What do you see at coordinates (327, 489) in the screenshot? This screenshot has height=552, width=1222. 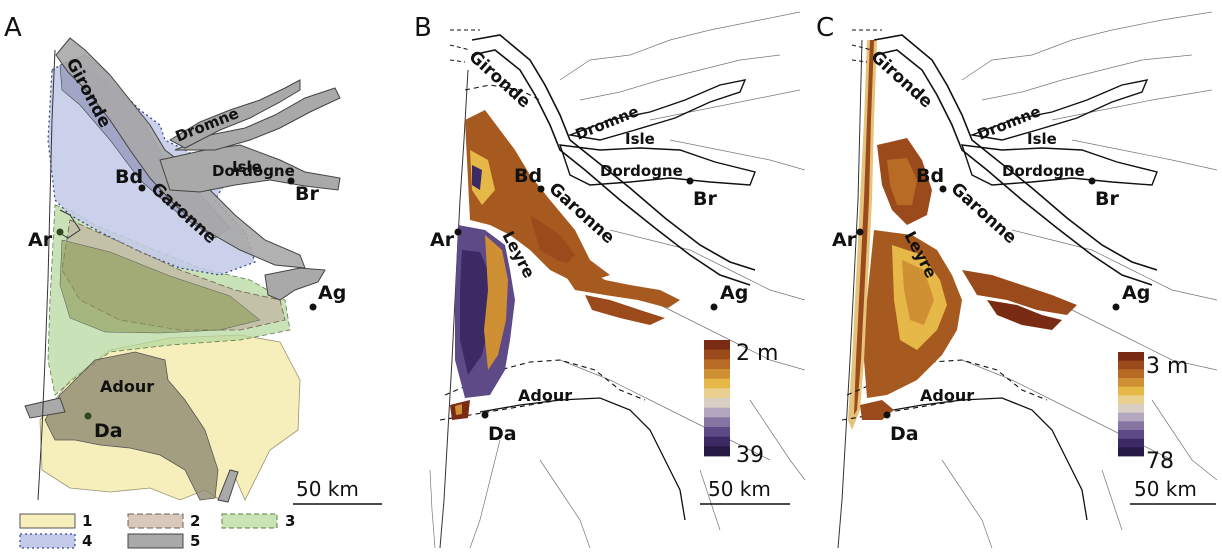 I see `scale-label-a: 50 km` at bounding box center [327, 489].